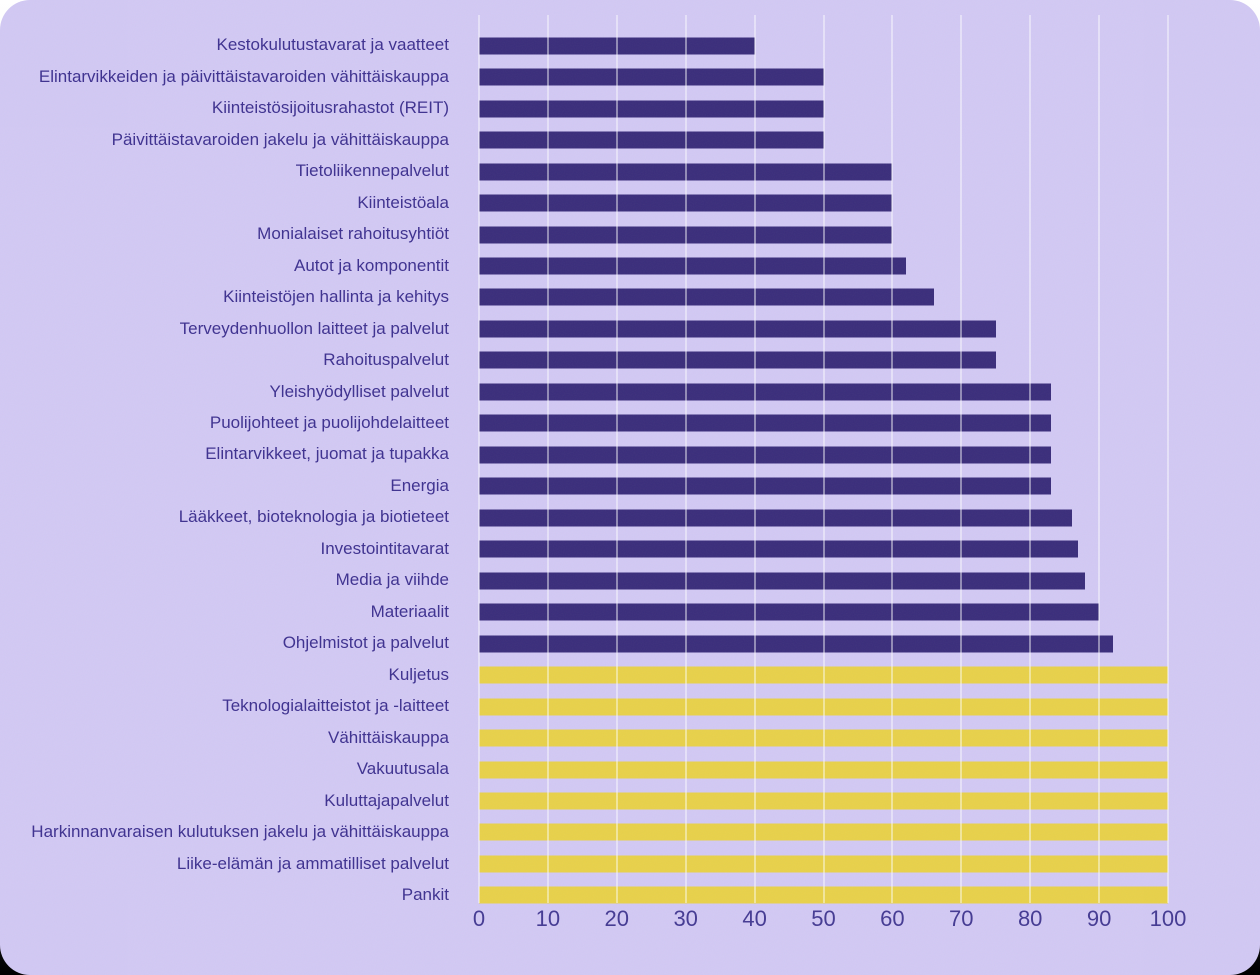 Image resolution: width=1260 pixels, height=975 pixels. I want to click on chart-row: Lääkkeet, bioteknologia ja biotieteet, so click(630, 517).